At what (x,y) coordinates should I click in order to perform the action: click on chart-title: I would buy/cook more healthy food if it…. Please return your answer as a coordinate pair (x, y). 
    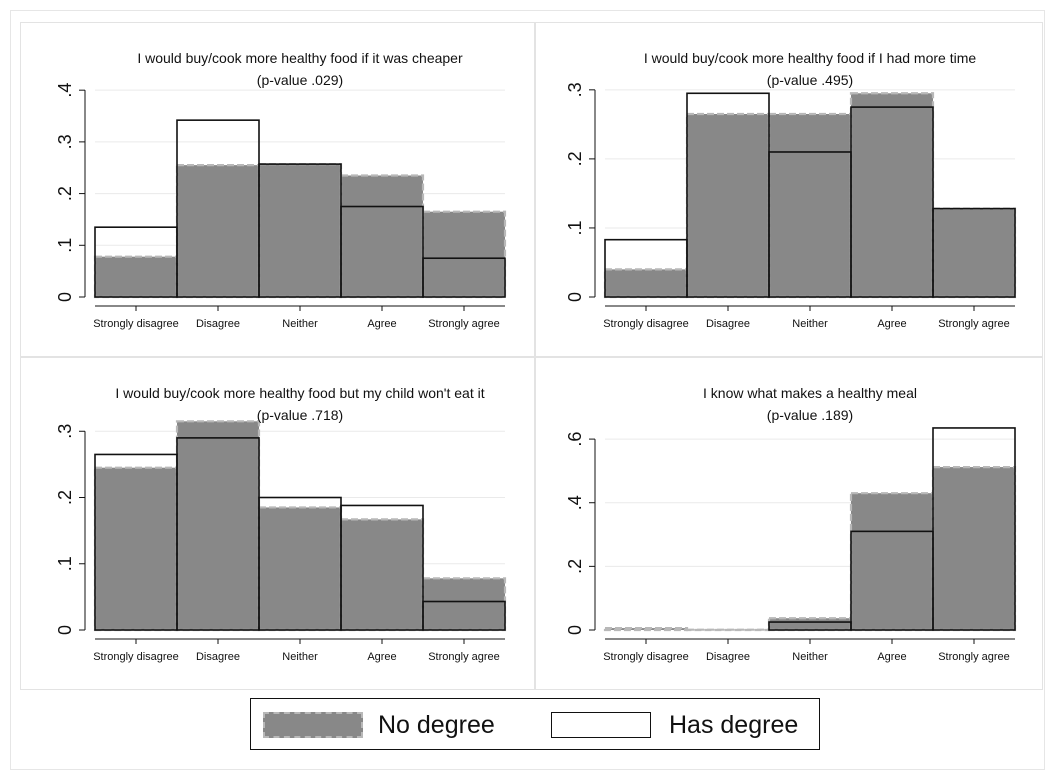
    Looking at the image, I should click on (300, 58).